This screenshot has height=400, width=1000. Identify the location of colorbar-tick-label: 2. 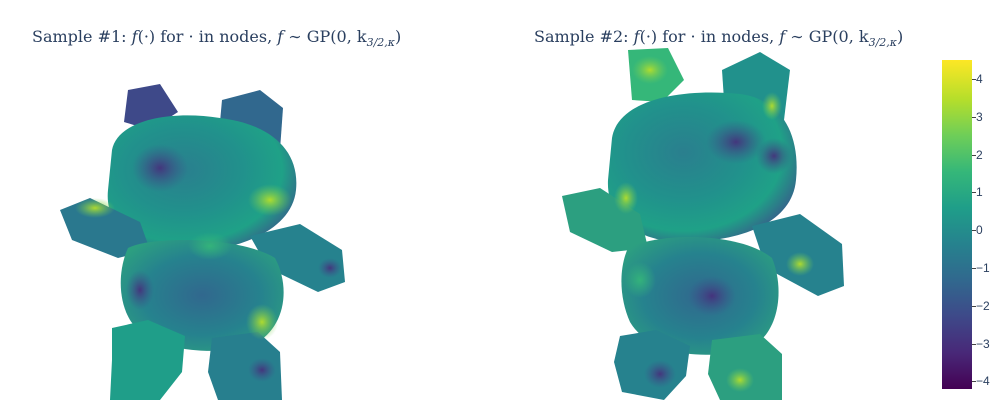
(979, 154).